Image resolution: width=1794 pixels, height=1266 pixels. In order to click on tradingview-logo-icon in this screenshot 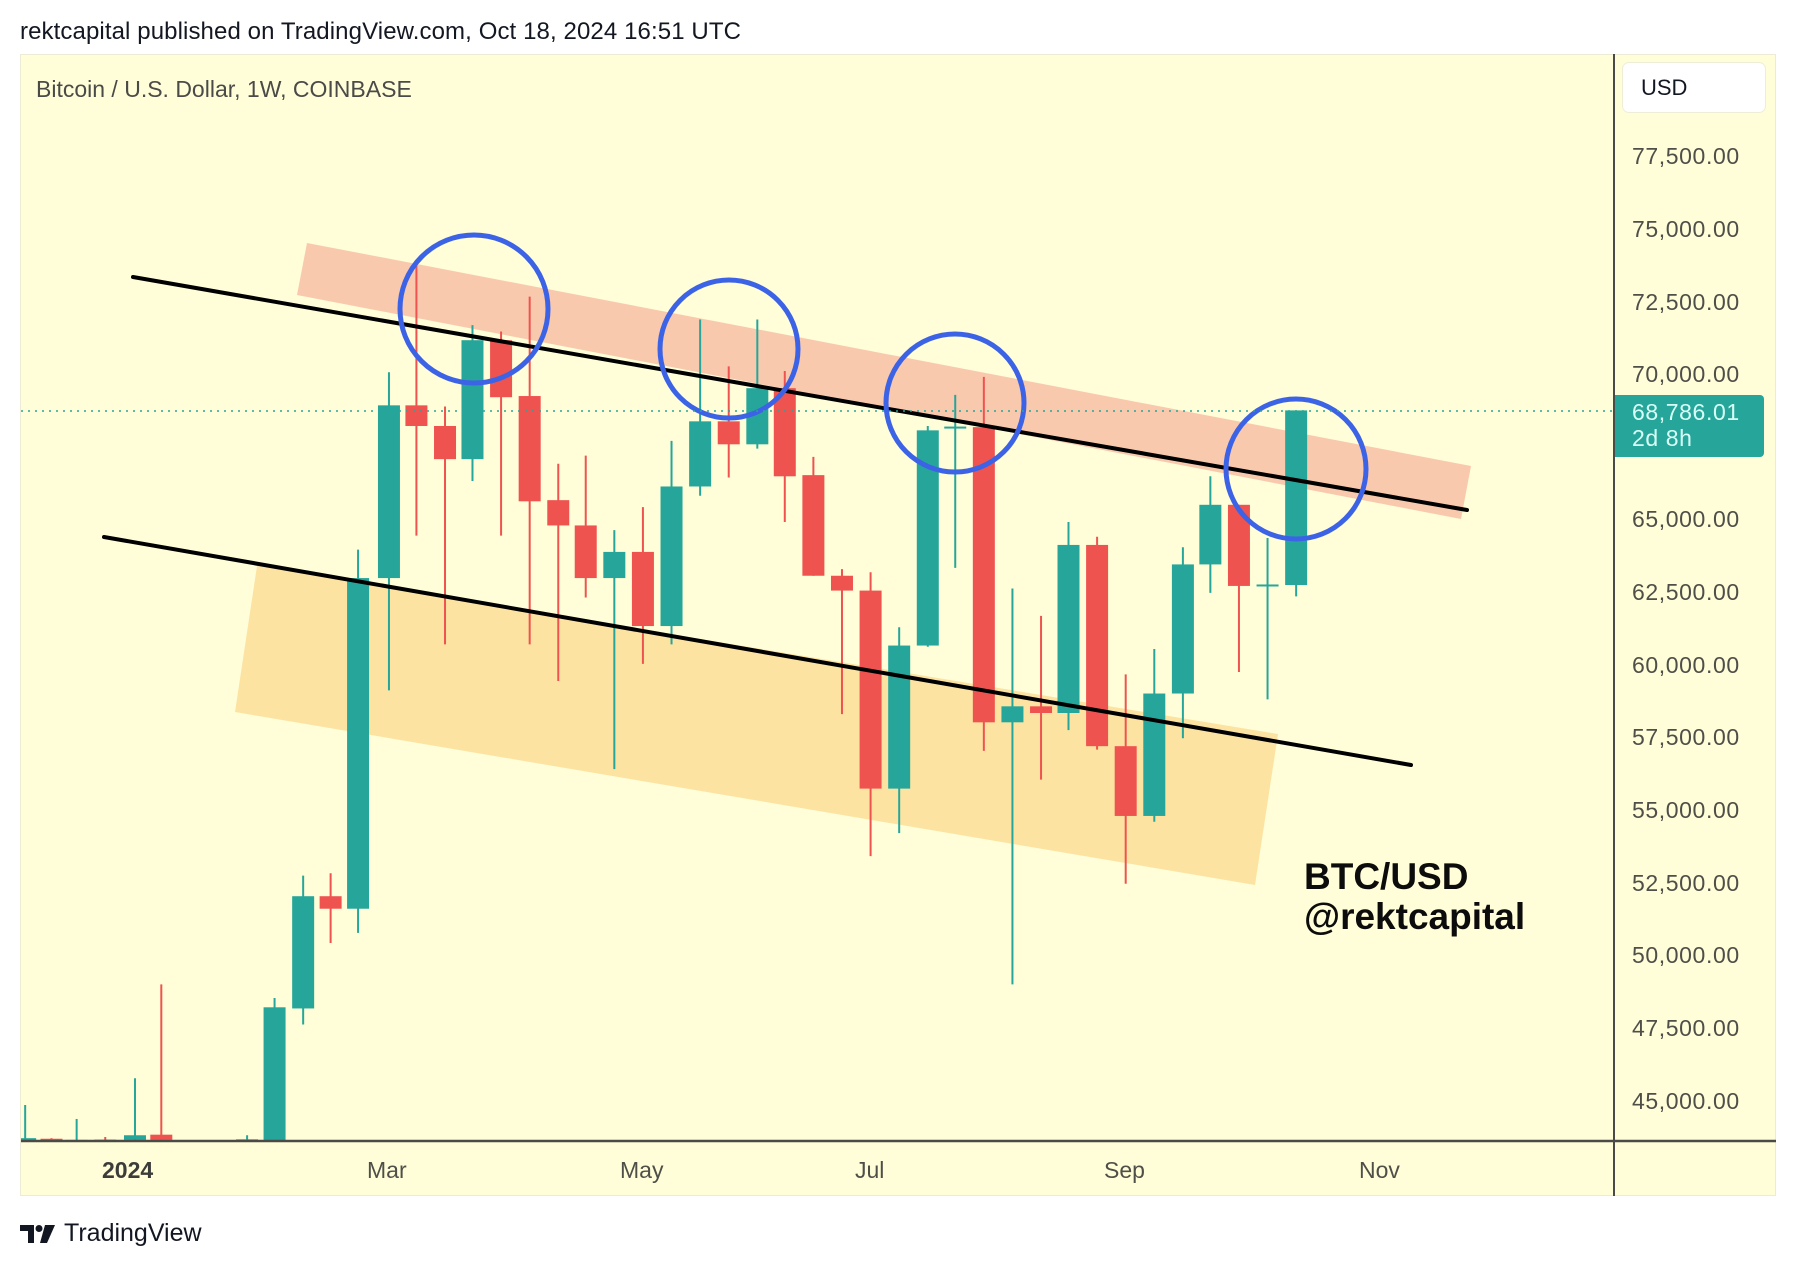, I will do `click(37, 1233)`.